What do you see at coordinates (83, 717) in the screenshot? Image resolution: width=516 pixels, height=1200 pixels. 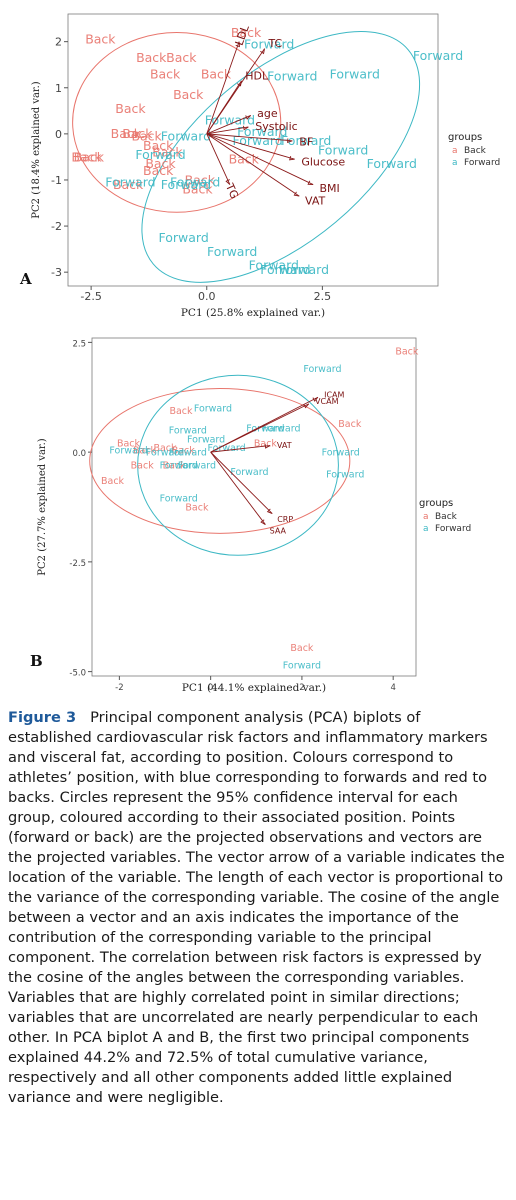 I see `caption-gap` at bounding box center [83, 717].